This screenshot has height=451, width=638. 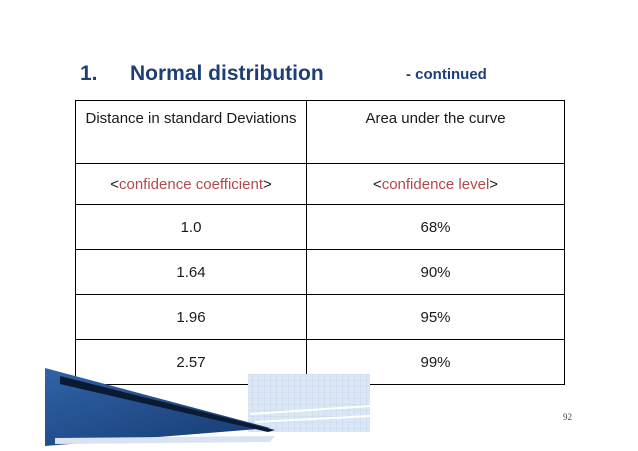 I want to click on slide-title: 1. Normal distribution - continued, so click(x=315, y=75).